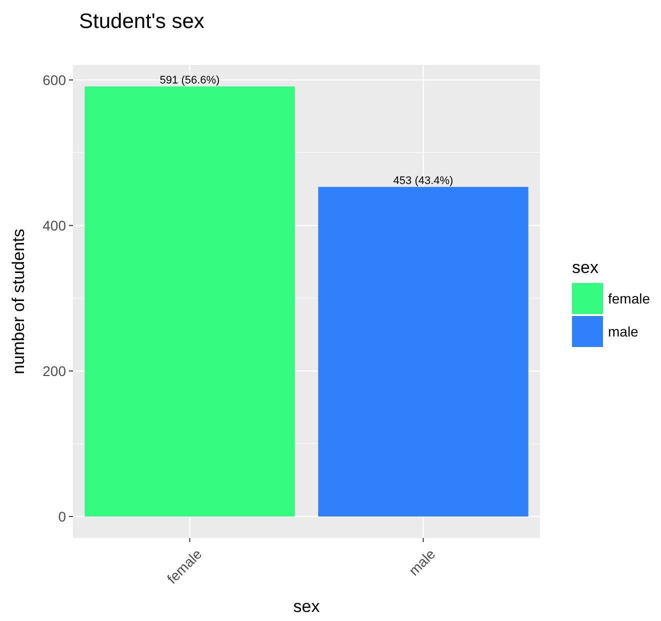  What do you see at coordinates (190, 80) in the screenshot?
I see `data-label: 591 (56.6%)` at bounding box center [190, 80].